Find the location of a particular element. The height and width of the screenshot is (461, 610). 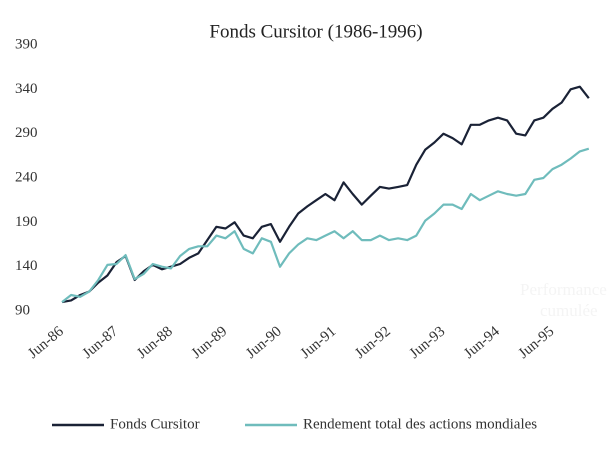

x-tick-label: Jun-92 is located at coordinates (373, 342).